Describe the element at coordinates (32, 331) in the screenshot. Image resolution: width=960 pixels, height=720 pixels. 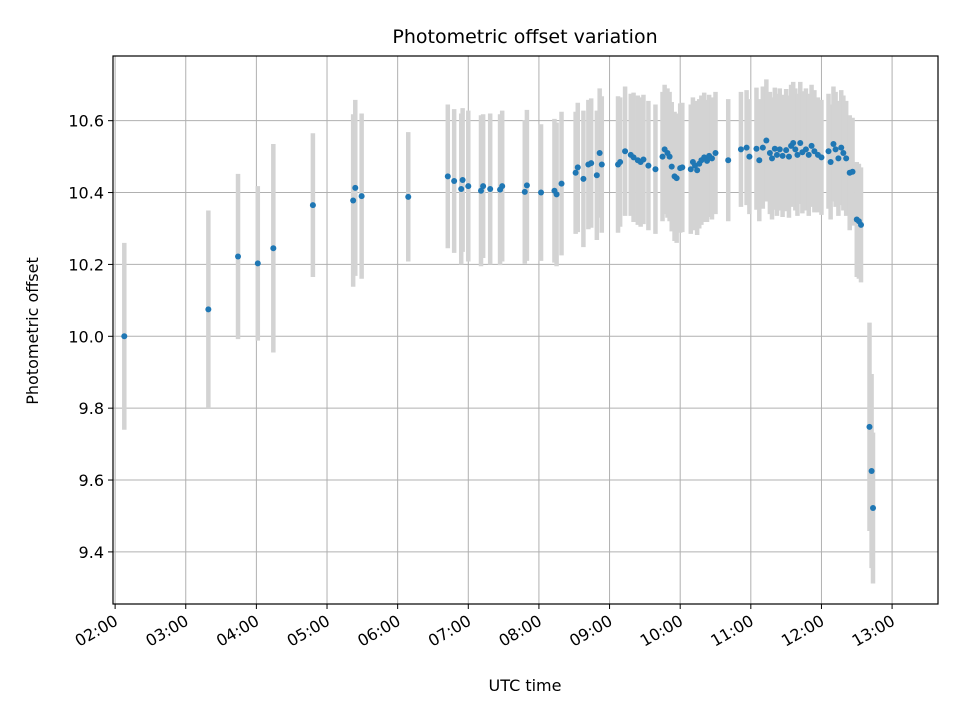
I see `y-axis-title: Photometric offset` at that location.